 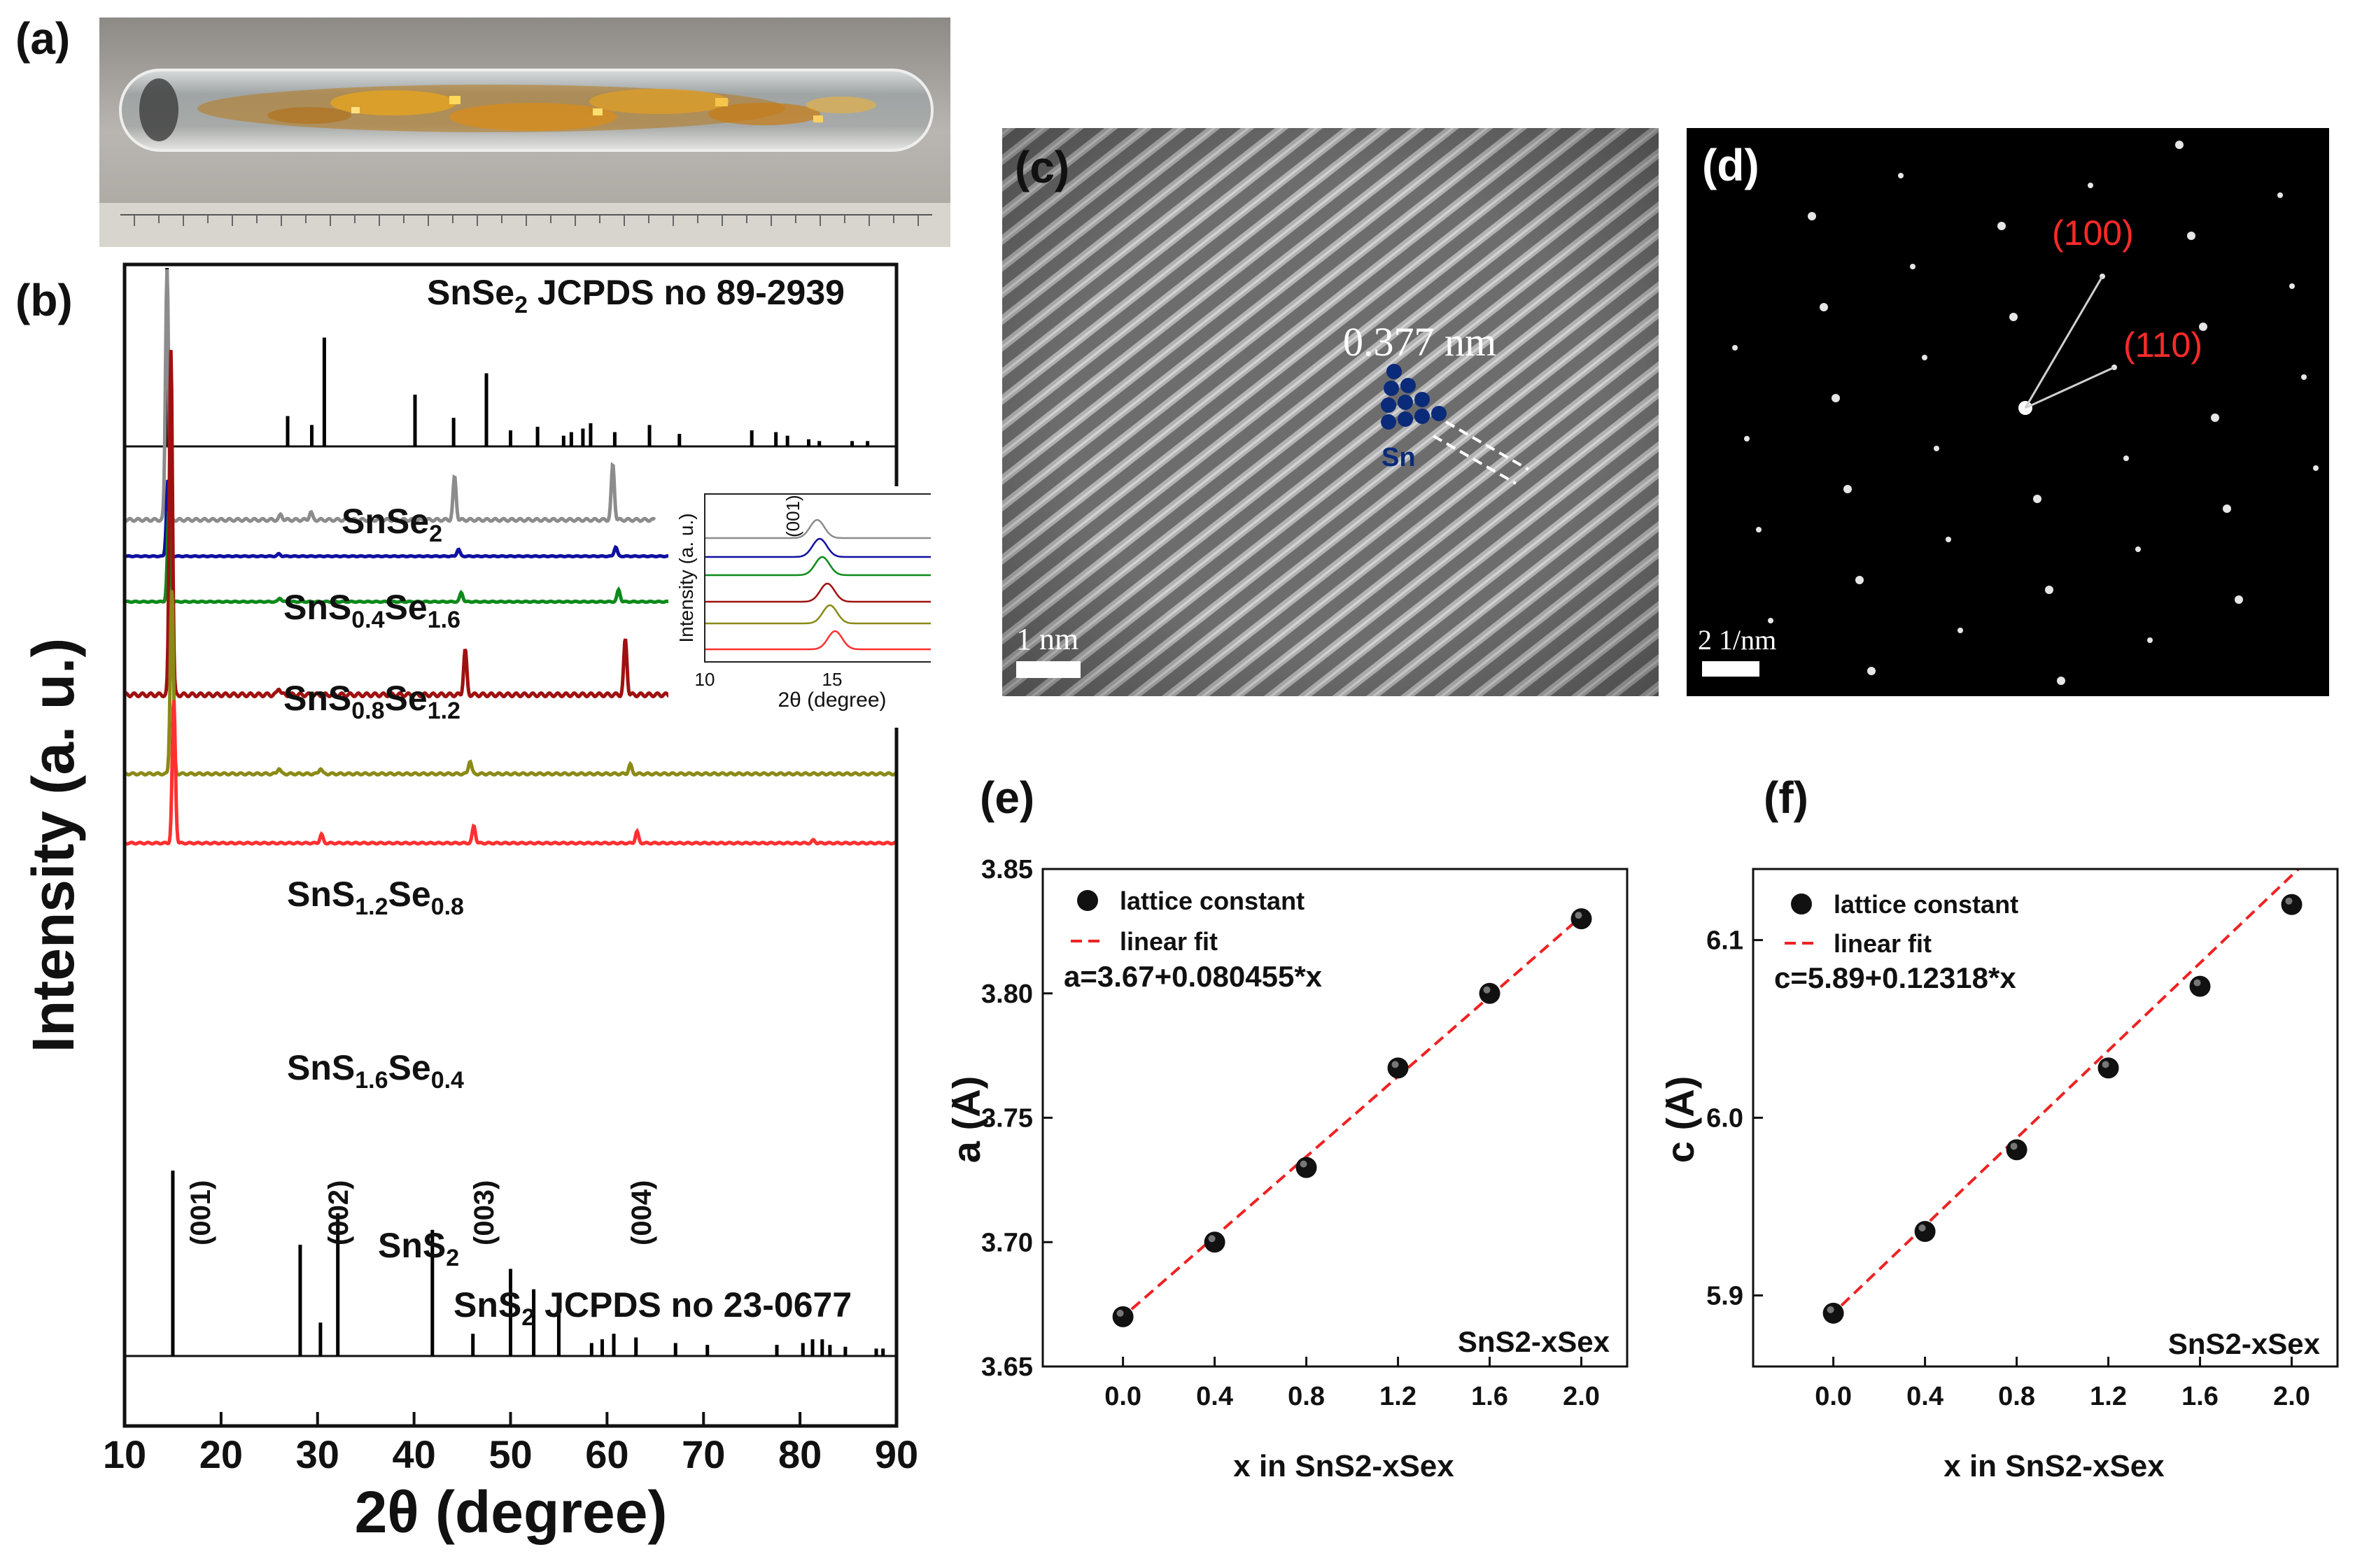 I want to click on scale-bar-c, so click(x=1048, y=669).